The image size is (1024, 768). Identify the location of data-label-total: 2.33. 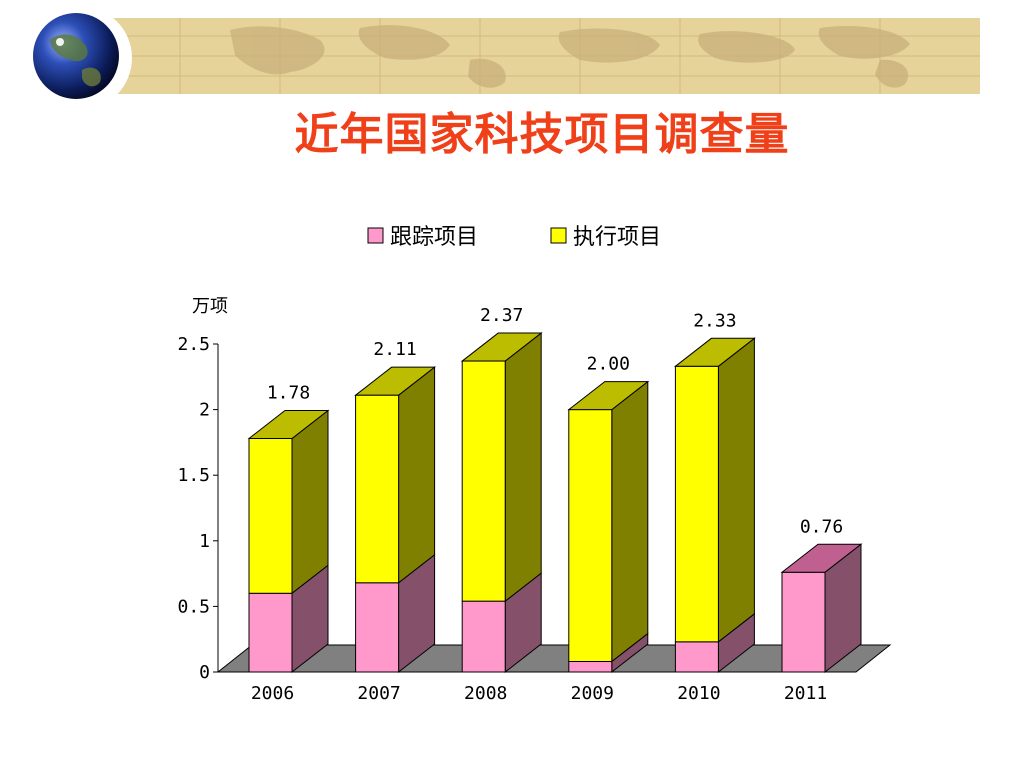
(714, 320).